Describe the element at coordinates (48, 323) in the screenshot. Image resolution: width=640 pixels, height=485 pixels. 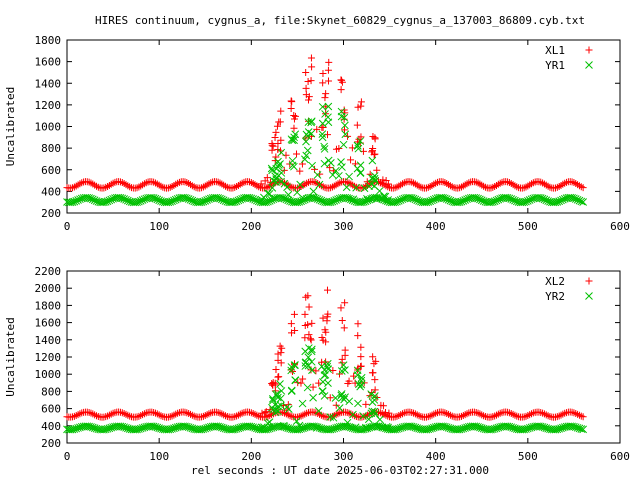
I see `y-tick-label: 1600` at that location.